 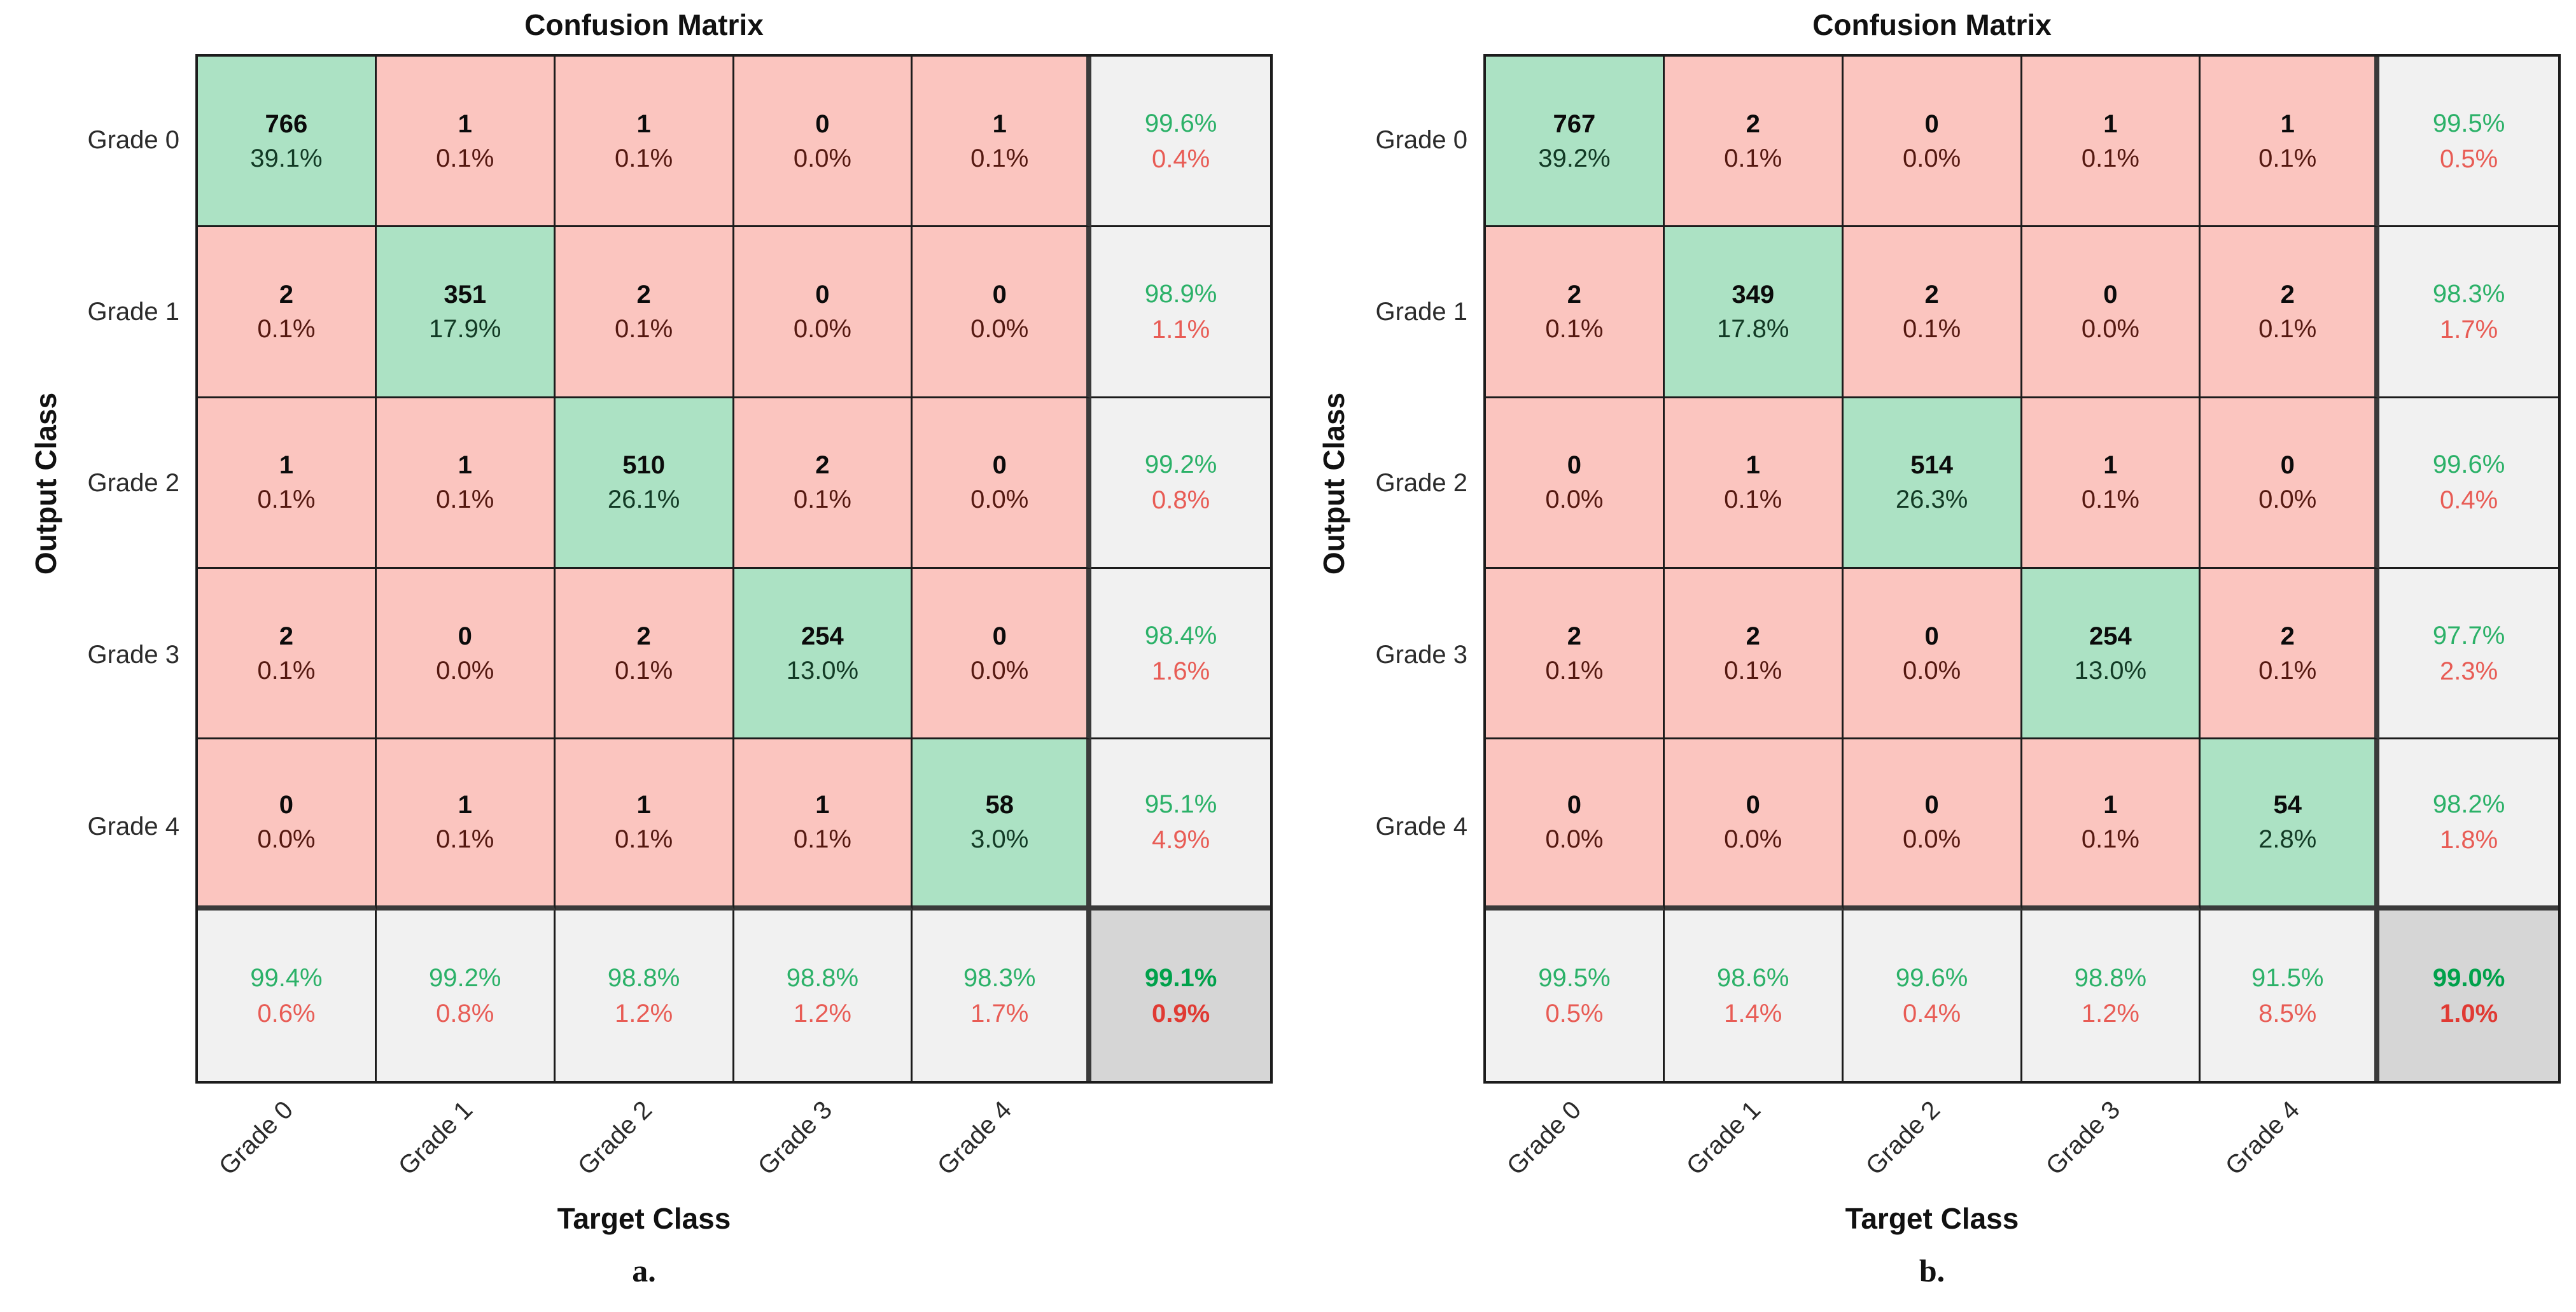 What do you see at coordinates (643, 465) in the screenshot?
I see `cell-count: 510` at bounding box center [643, 465].